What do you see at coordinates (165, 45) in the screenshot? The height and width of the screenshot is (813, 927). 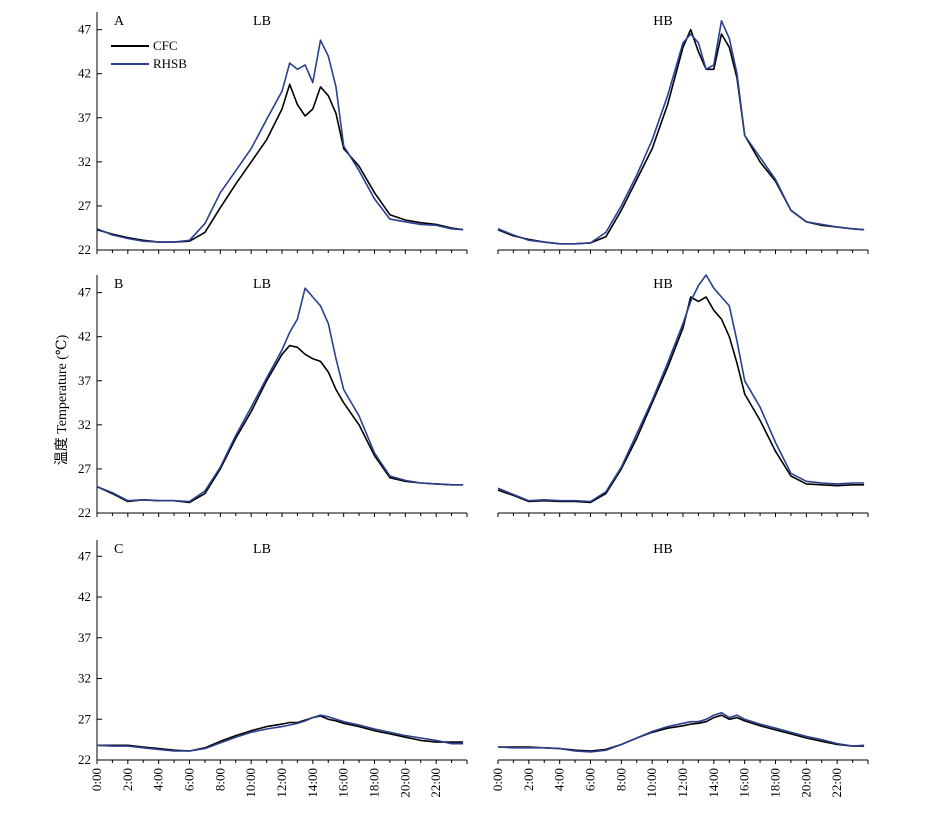 I see `legend-label-cfc: CFC` at bounding box center [165, 45].